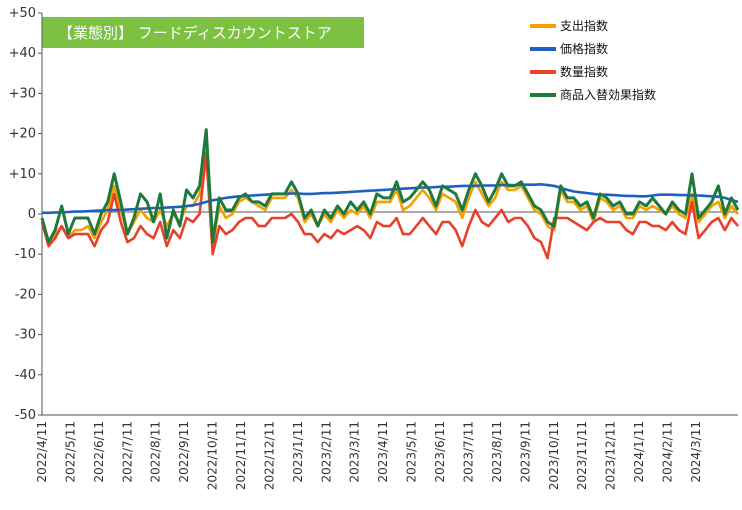  Describe the element at coordinates (696, 452) in the screenshot. I see `x-tick-label: 2024/3/11` at that location.